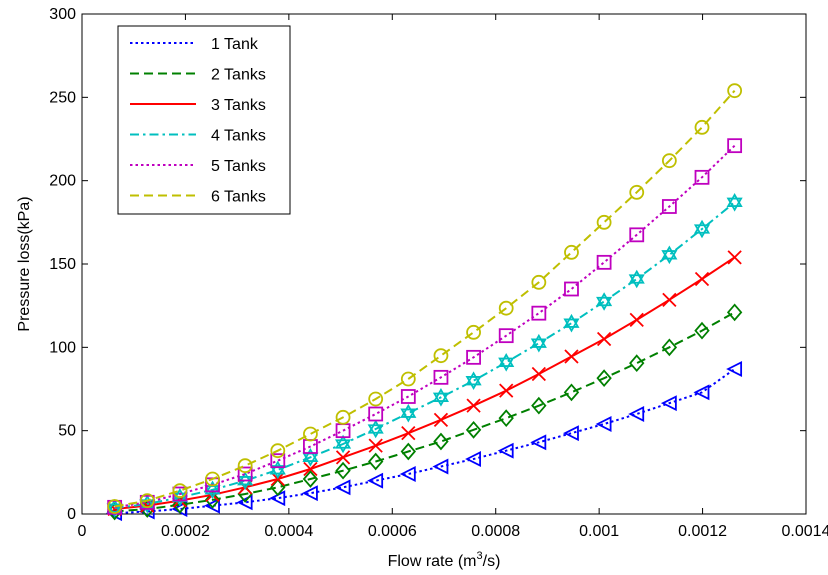 The width and height of the screenshot is (828, 575). Describe the element at coordinates (204, 120) in the screenshot. I see `legend-box` at that location.